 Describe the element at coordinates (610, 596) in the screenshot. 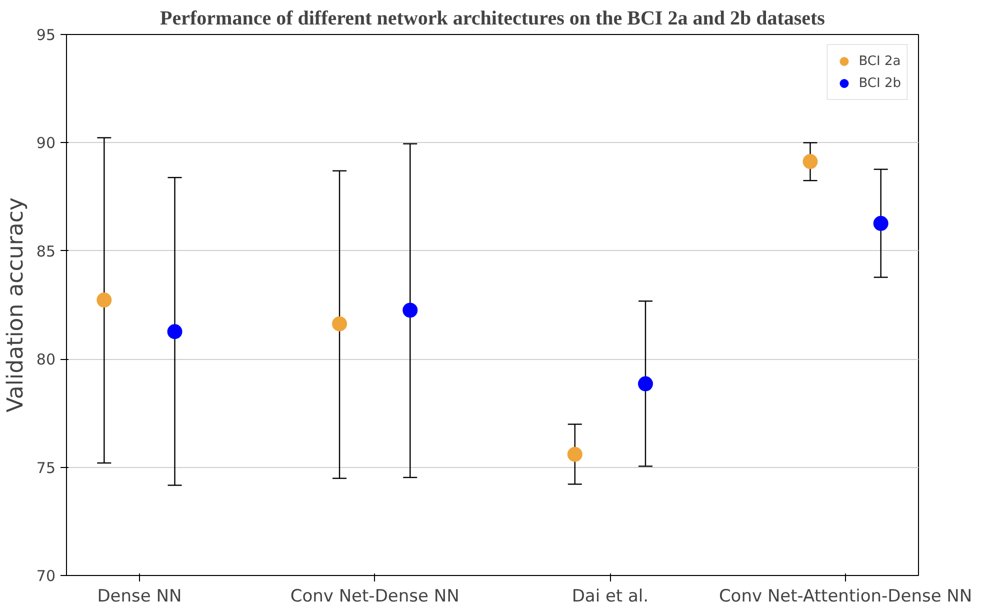

I see `x-tick-label: Dai et al.` at that location.